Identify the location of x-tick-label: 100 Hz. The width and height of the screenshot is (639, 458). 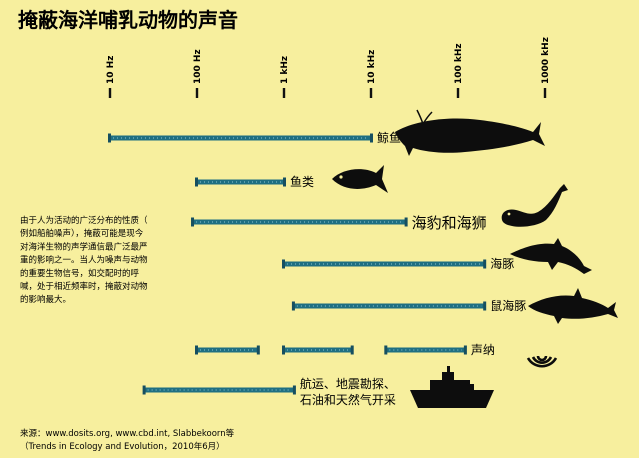
(198, 66).